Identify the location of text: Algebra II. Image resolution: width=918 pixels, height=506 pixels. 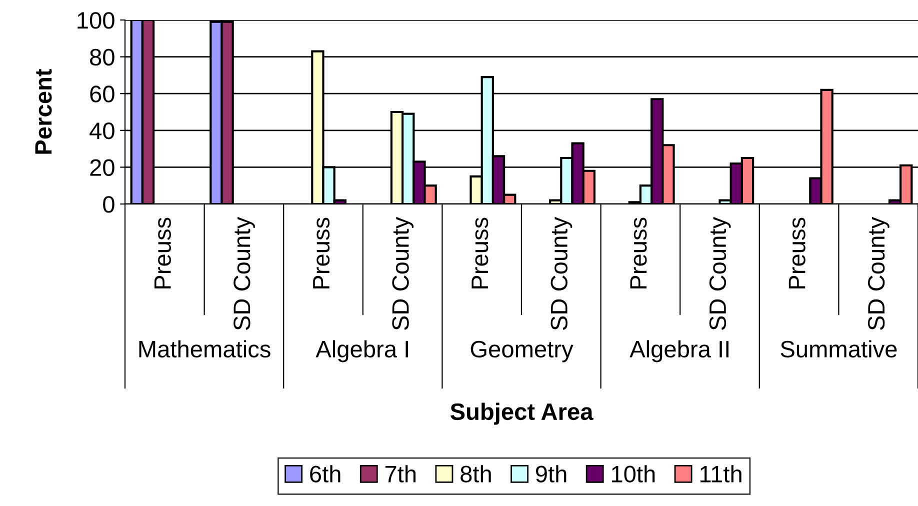
(679, 351).